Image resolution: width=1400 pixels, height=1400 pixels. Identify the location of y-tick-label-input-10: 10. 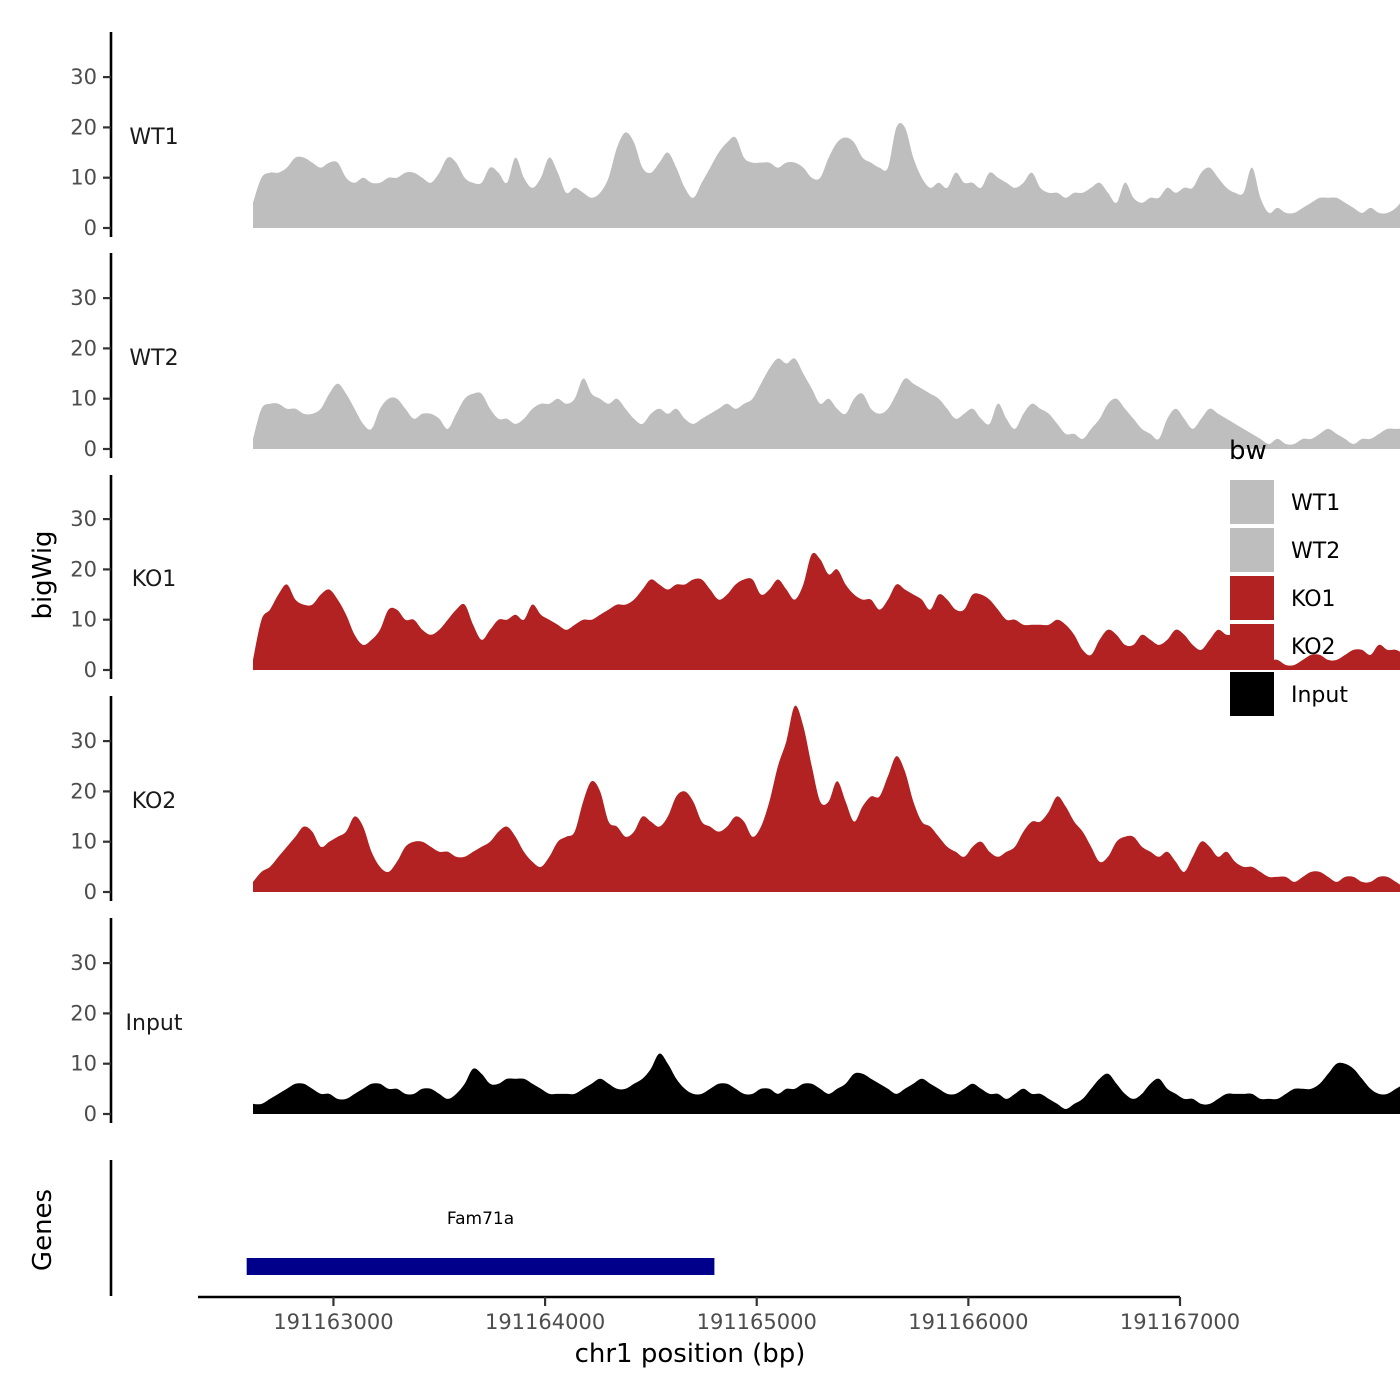
(83, 1064).